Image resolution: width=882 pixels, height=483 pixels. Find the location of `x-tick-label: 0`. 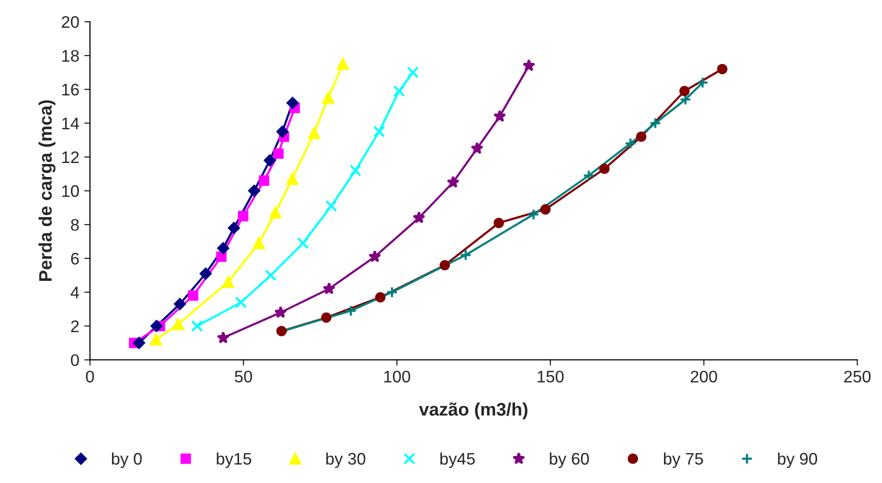

x-tick-label: 0 is located at coordinates (90, 376).